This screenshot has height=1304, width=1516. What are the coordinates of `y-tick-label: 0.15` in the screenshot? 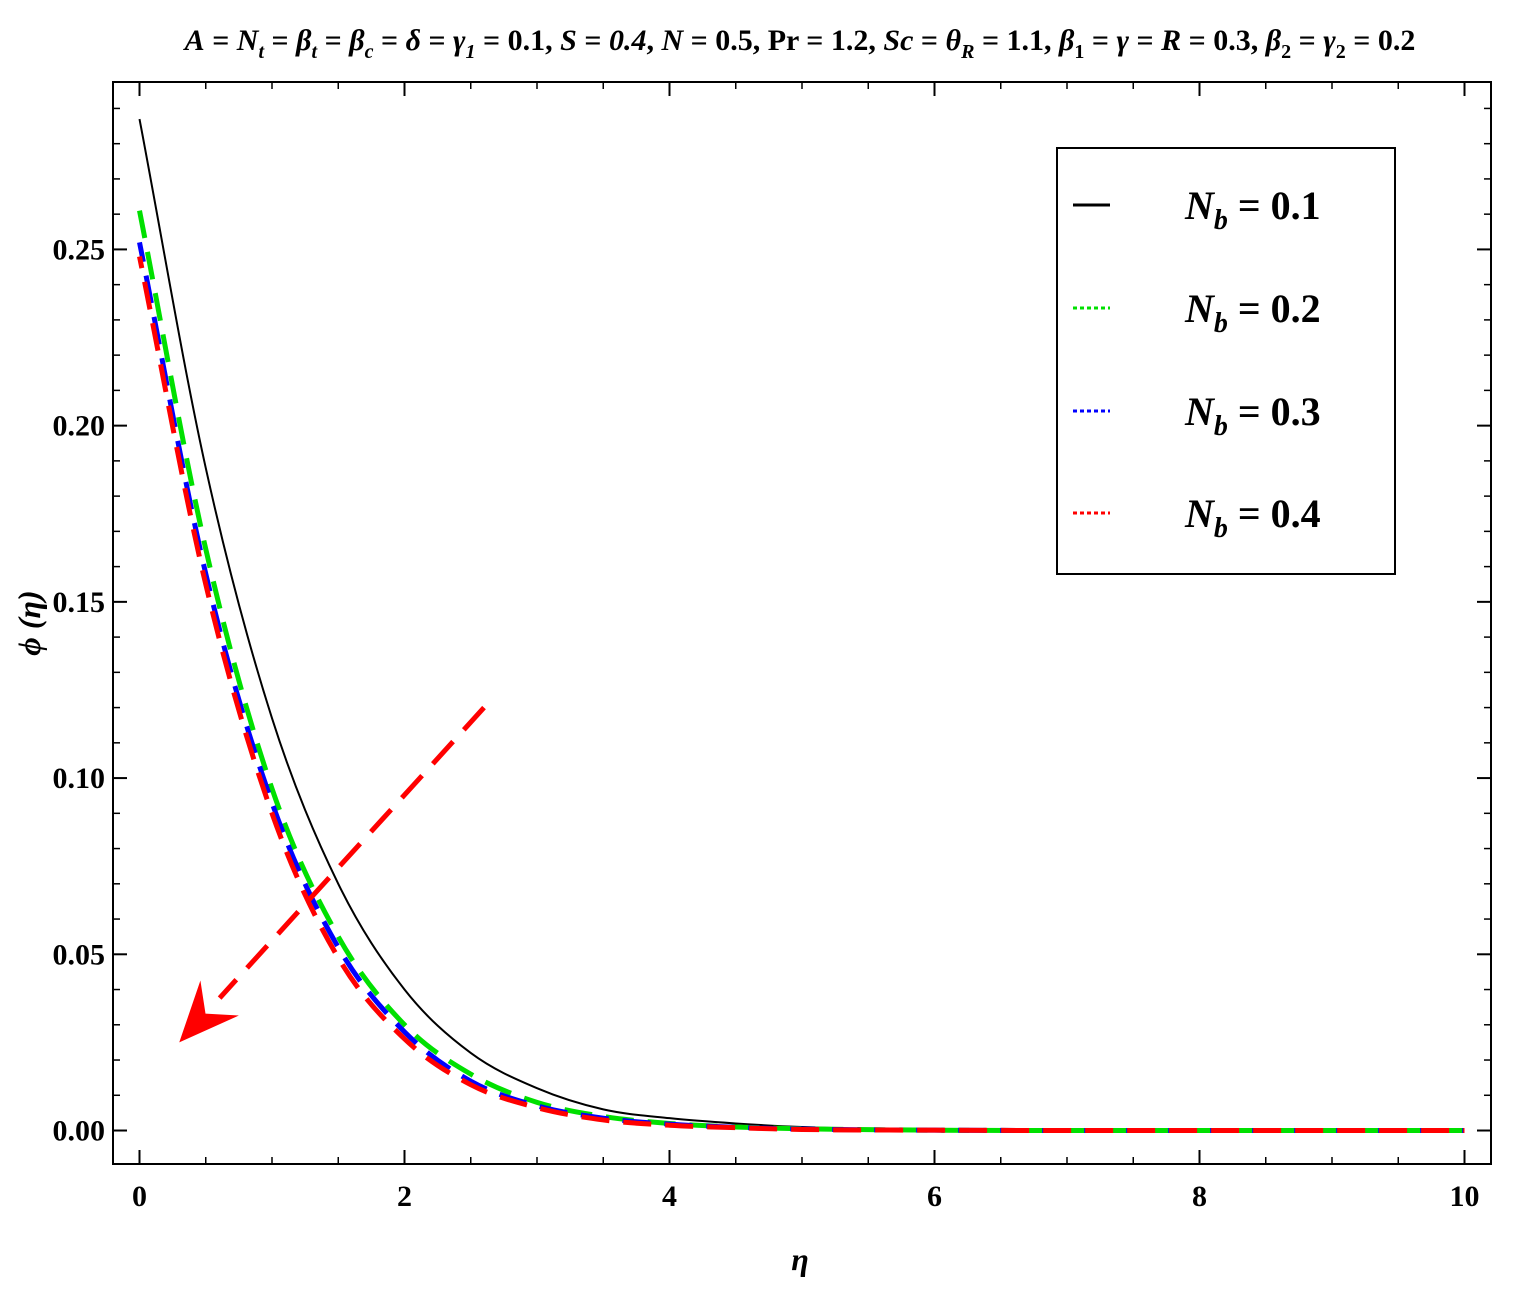 It's located at (79, 602).